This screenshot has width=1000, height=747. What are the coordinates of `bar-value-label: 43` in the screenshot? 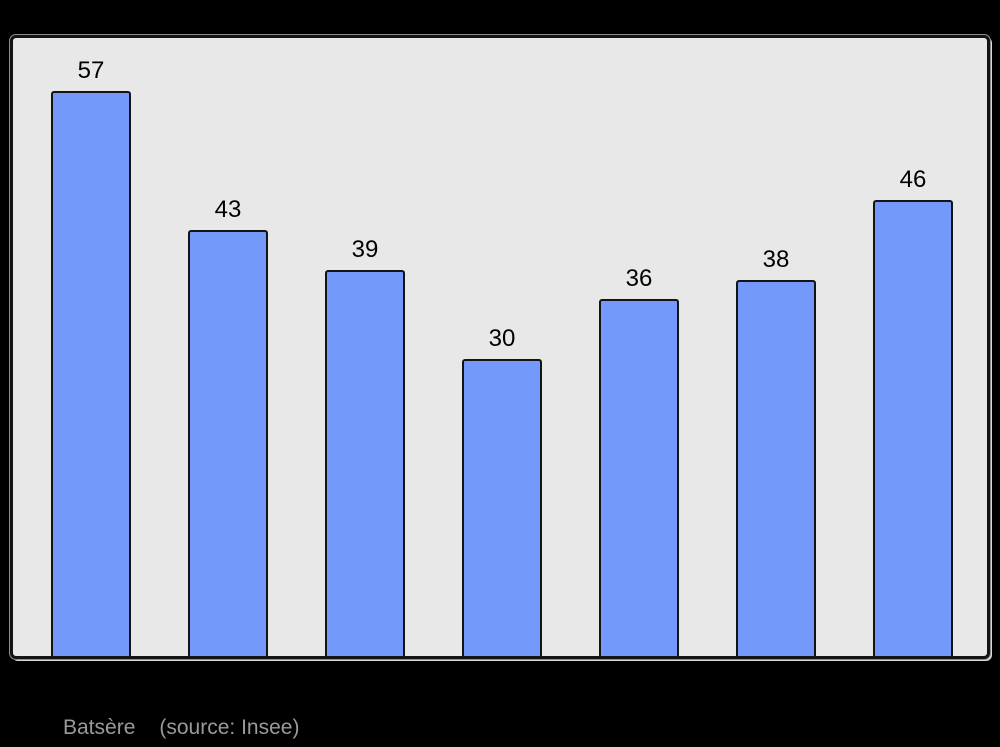 It's located at (228, 209).